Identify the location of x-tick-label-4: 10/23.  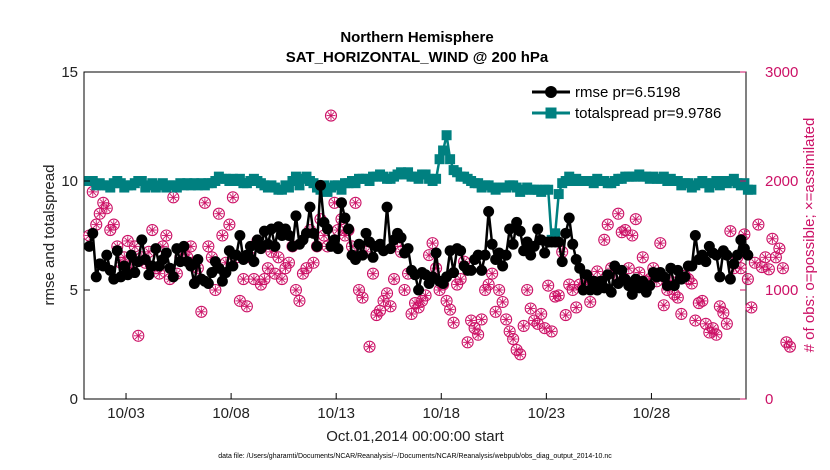
(547, 413).